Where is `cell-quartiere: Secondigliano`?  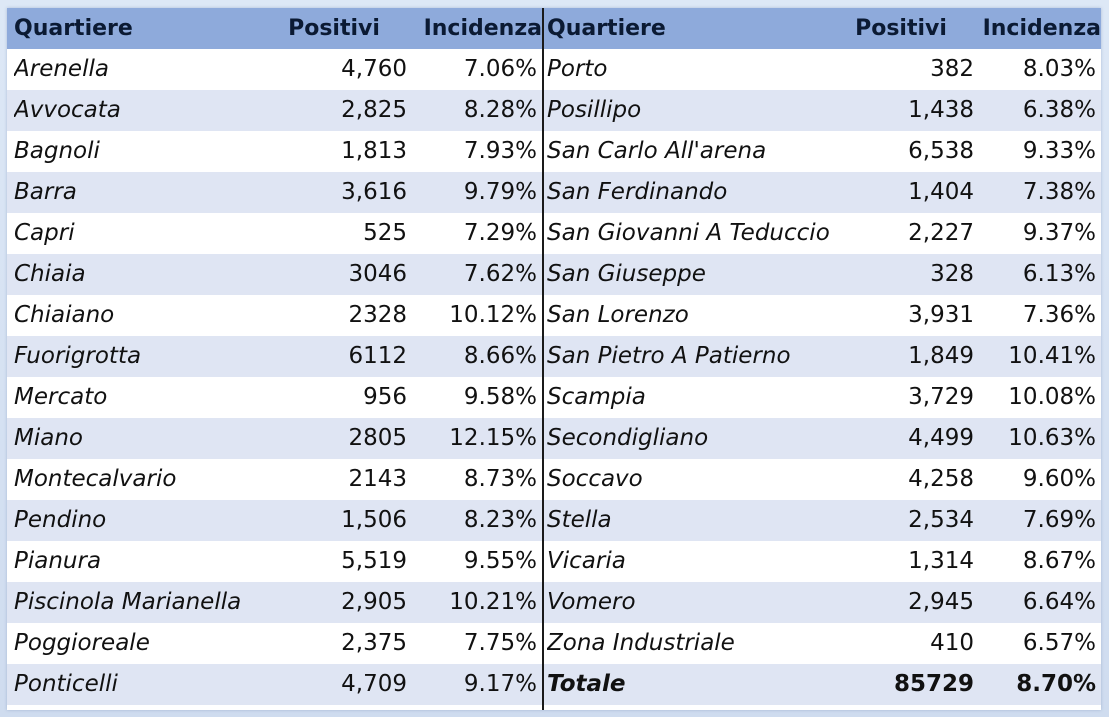
cell-quartiere: Secondigliano is located at coordinates (628, 438).